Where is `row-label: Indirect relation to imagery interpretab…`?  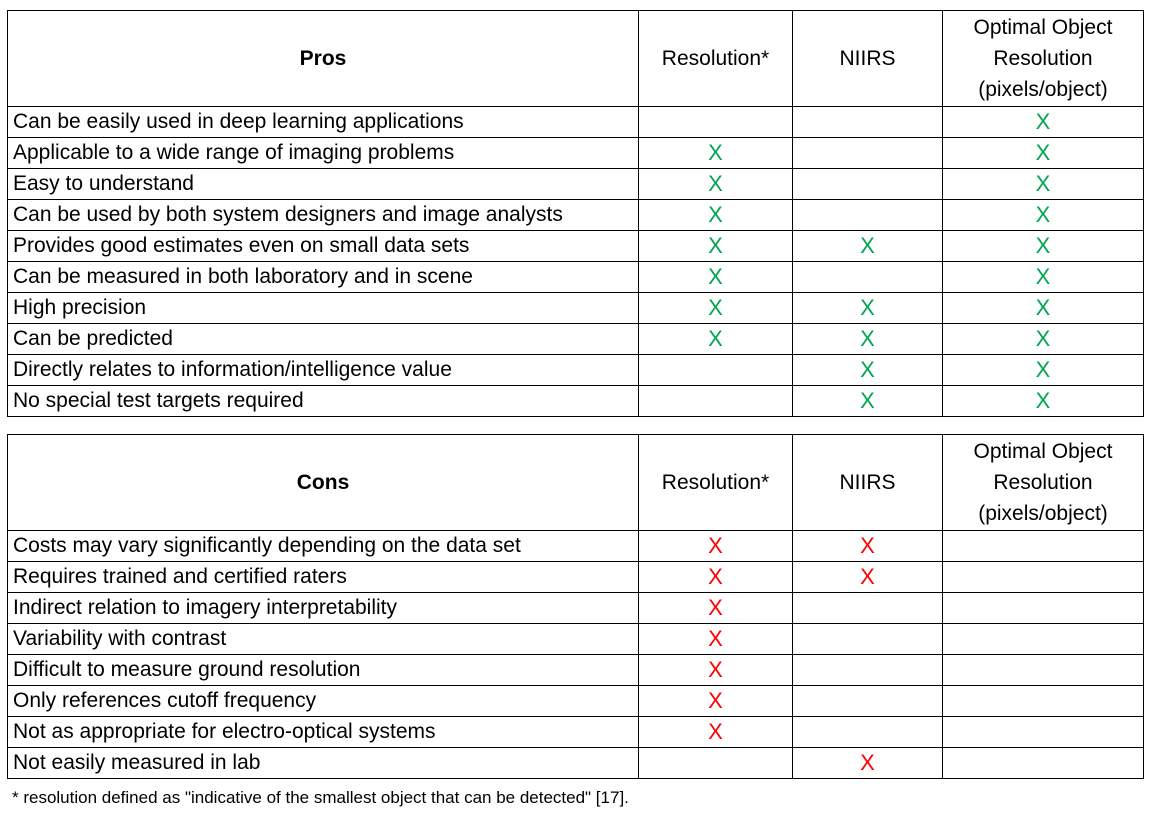
row-label: Indirect relation to imagery interpretab… is located at coordinates (323, 608).